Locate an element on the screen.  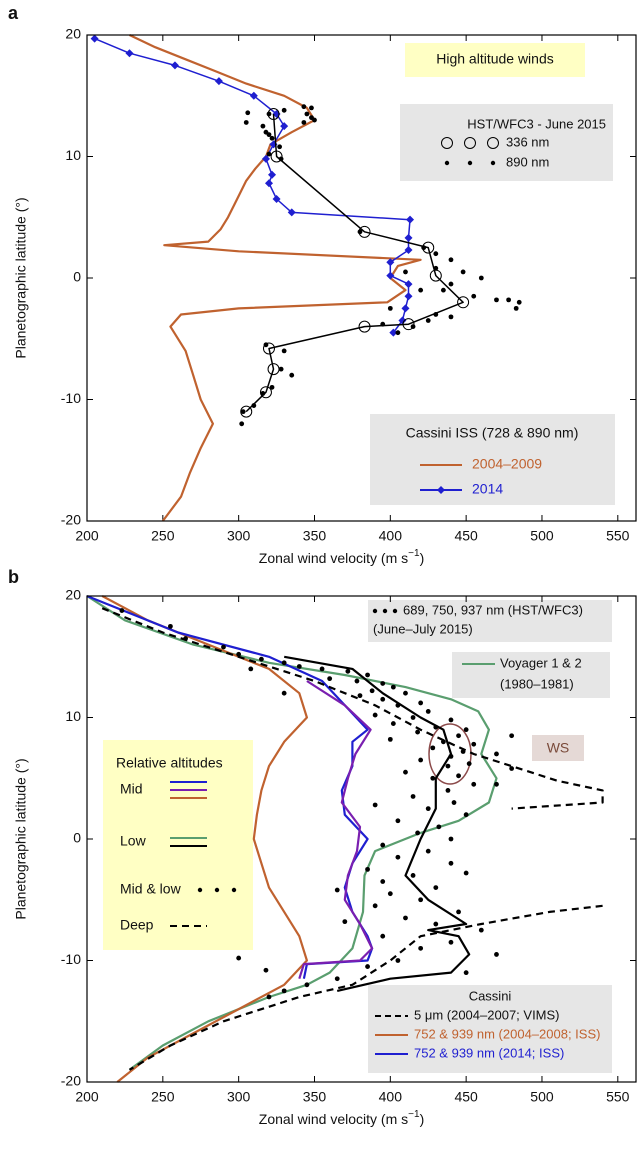
annotation-box is located at coordinates (558, 748).